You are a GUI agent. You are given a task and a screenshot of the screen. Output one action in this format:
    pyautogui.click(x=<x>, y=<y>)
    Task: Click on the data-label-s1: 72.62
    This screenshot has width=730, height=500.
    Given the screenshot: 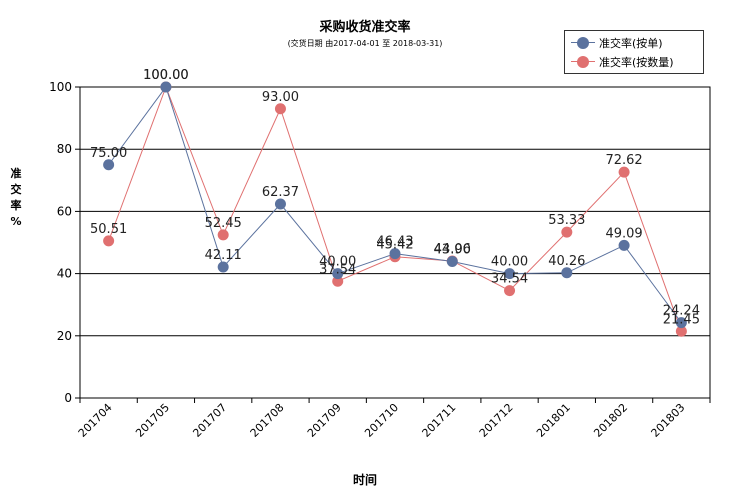 What is the action you would take?
    pyautogui.click(x=623, y=160)
    